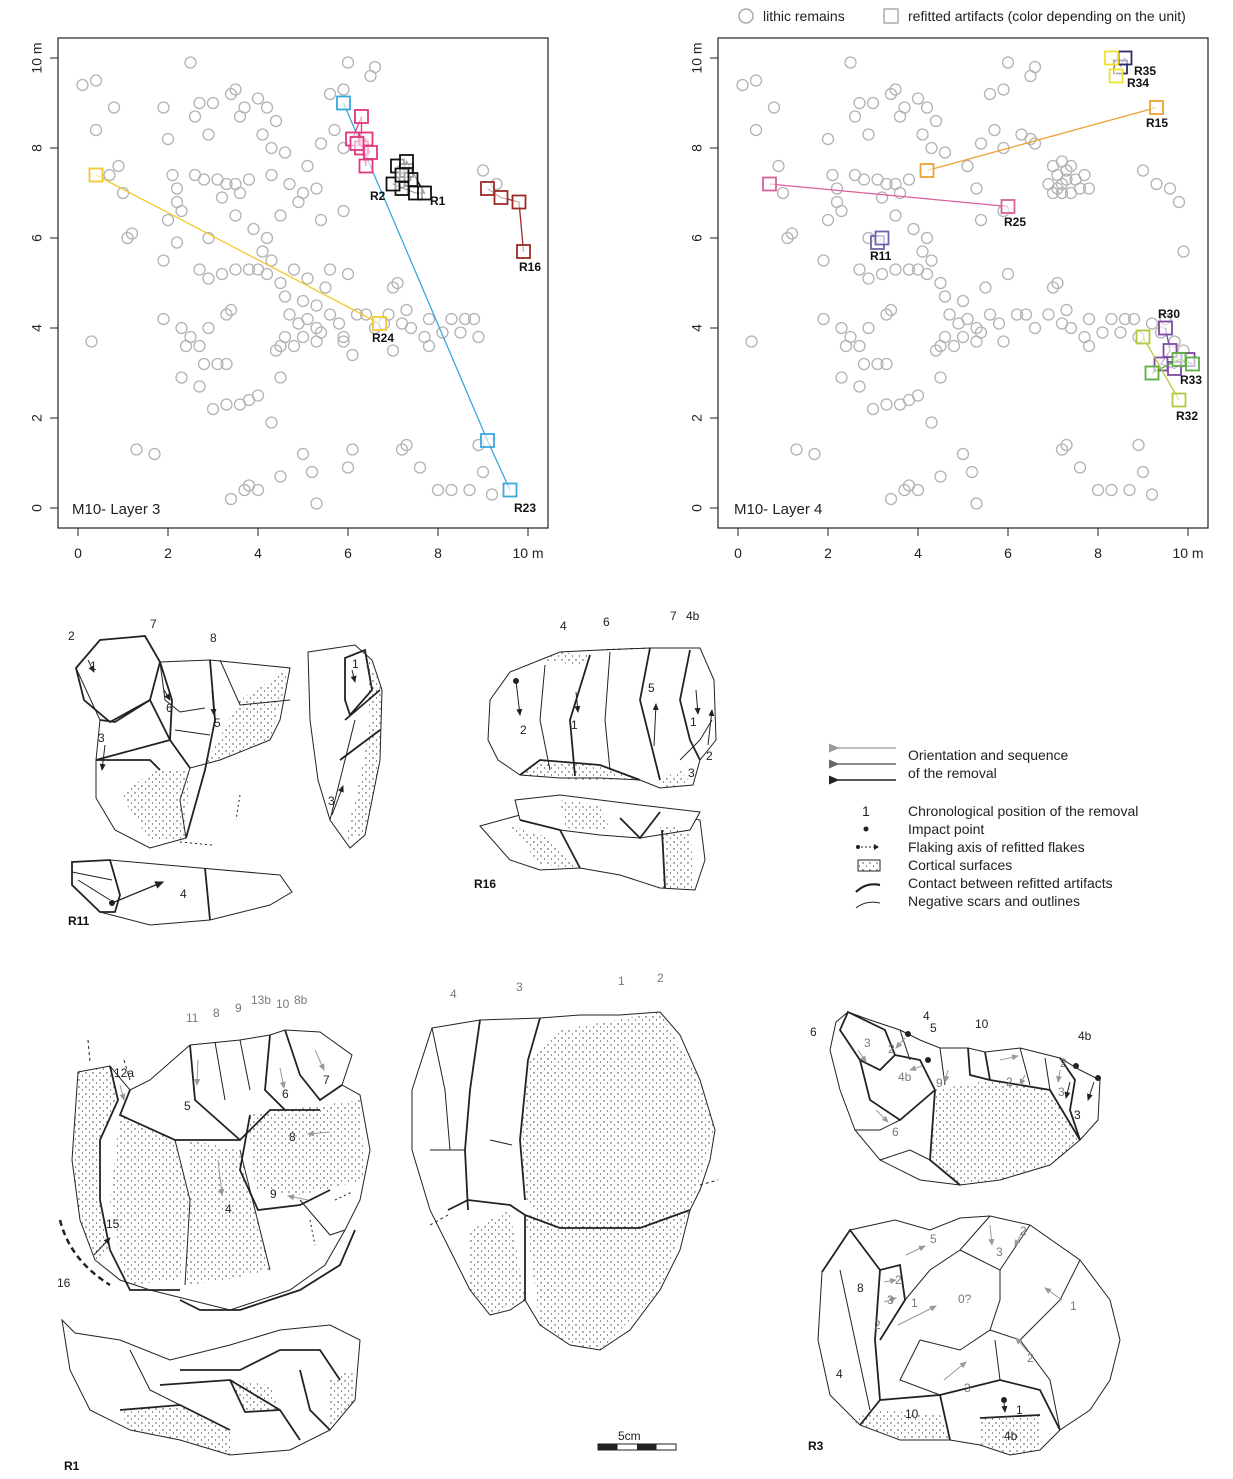 This screenshot has height=1479, width=1233. I want to click on legend-contact: Contact between refitted artifacts, so click(1010, 883).